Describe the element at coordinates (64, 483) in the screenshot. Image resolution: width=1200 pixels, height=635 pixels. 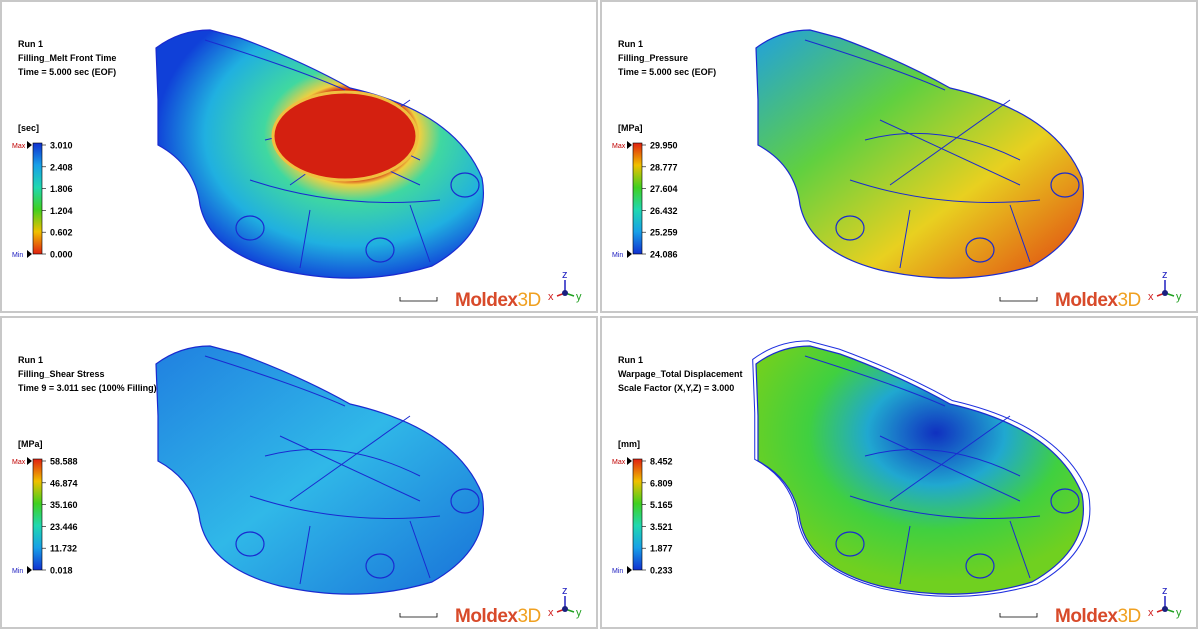
I see `legend-value: 46.874` at that location.